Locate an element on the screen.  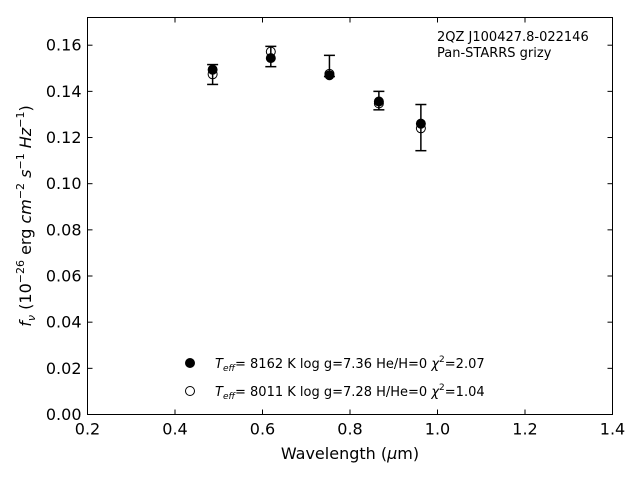
annotation-line-1: 2QZ J100427.8-022146 is located at coordinates (513, 37).